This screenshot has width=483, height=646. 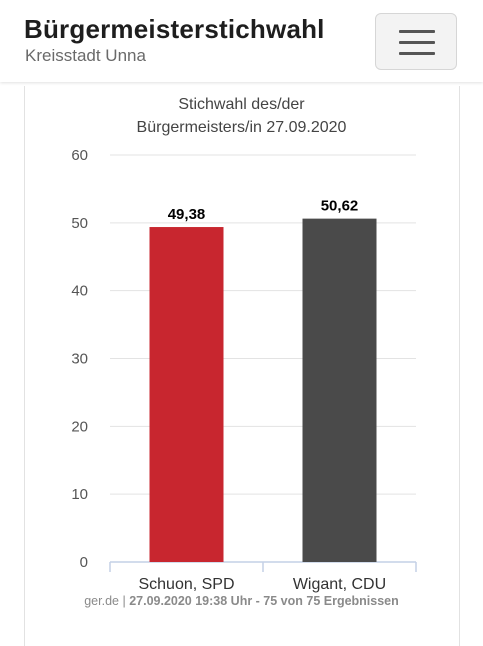 What do you see at coordinates (241, 104) in the screenshot?
I see `chart-title-line-1: Stichwahl des/der` at bounding box center [241, 104].